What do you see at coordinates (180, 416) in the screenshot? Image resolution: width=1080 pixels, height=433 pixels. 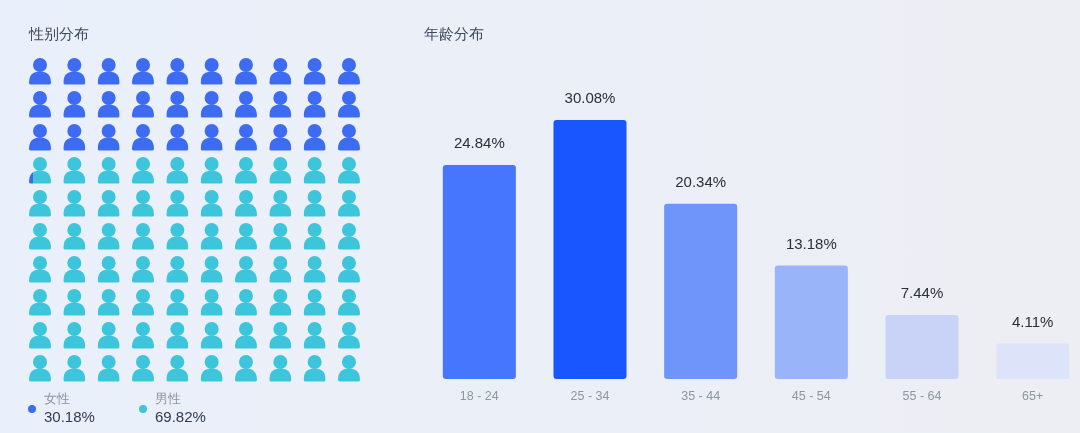 I see `data-label: 69.82%` at bounding box center [180, 416].